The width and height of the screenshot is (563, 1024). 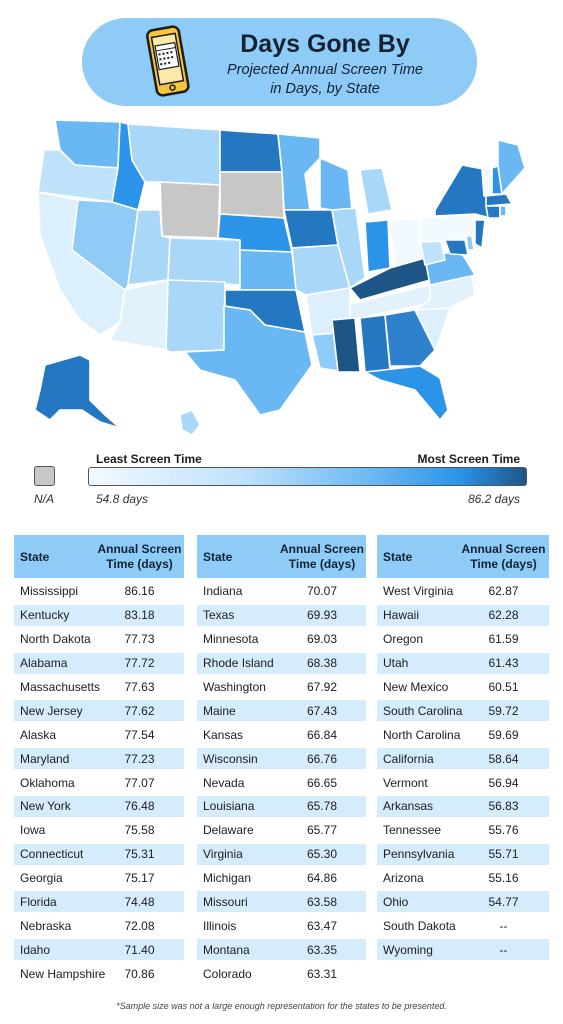 I want to click on cell-state: Colorado, so click(x=227, y=973).